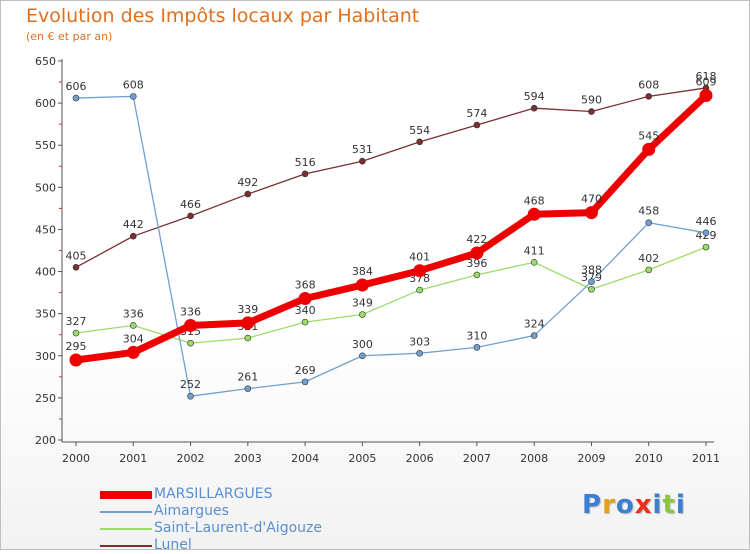 The image size is (750, 554). I want to click on data-label: 516, so click(305, 162).